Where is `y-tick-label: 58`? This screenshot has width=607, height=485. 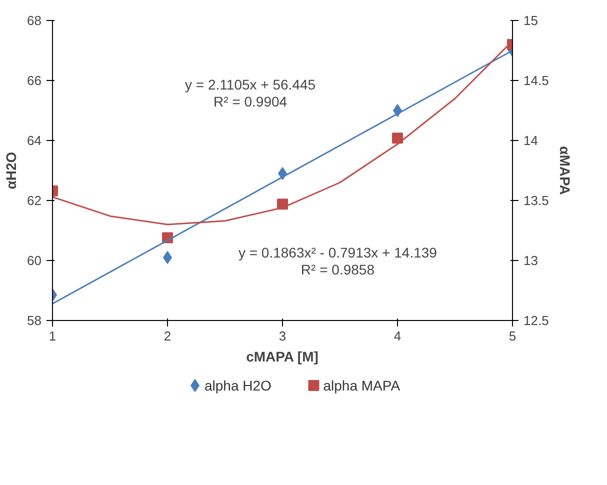 y-tick-label: 58 is located at coordinates (34, 320).